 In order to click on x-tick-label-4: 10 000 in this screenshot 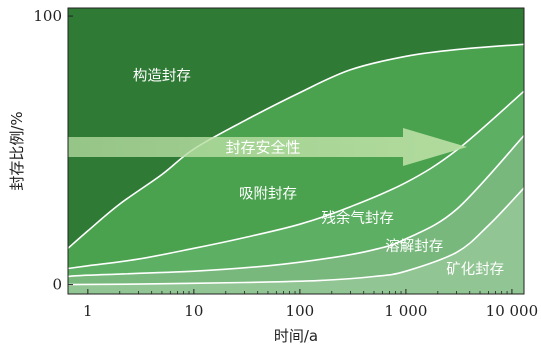, I will do `click(512, 311)`.